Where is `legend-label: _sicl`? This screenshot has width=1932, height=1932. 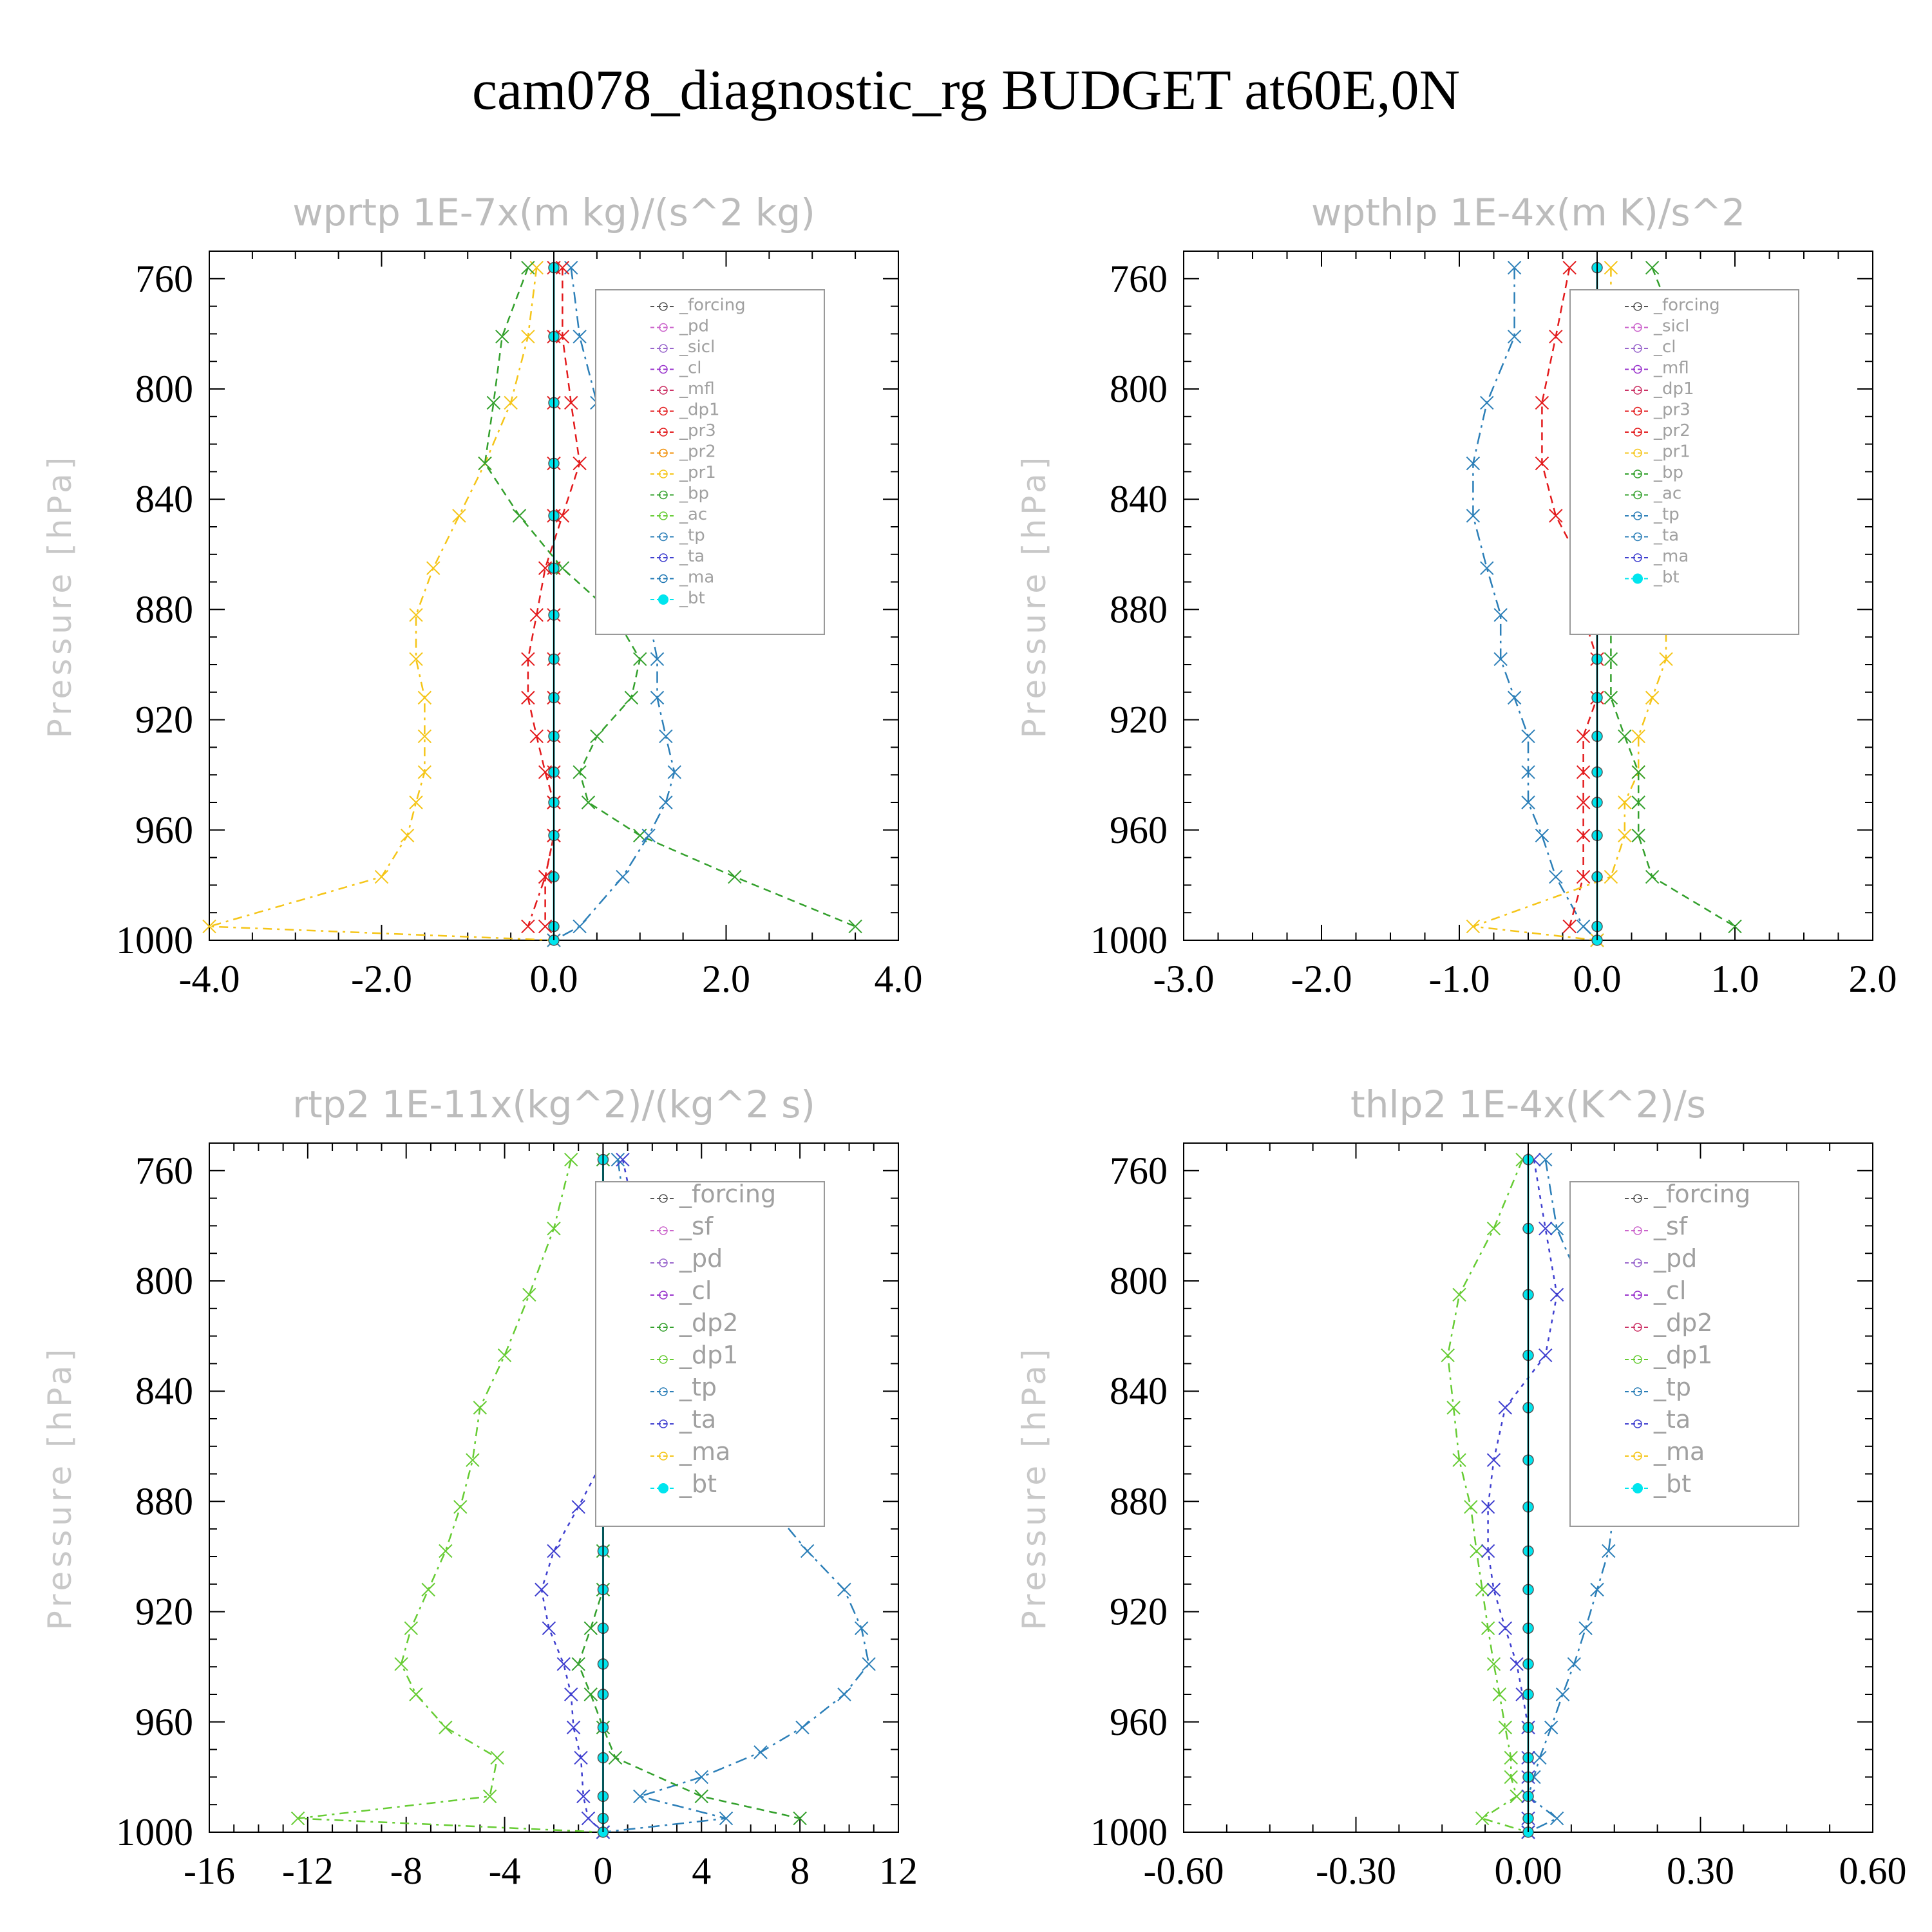
legend-label: _sicl is located at coordinates (697, 347).